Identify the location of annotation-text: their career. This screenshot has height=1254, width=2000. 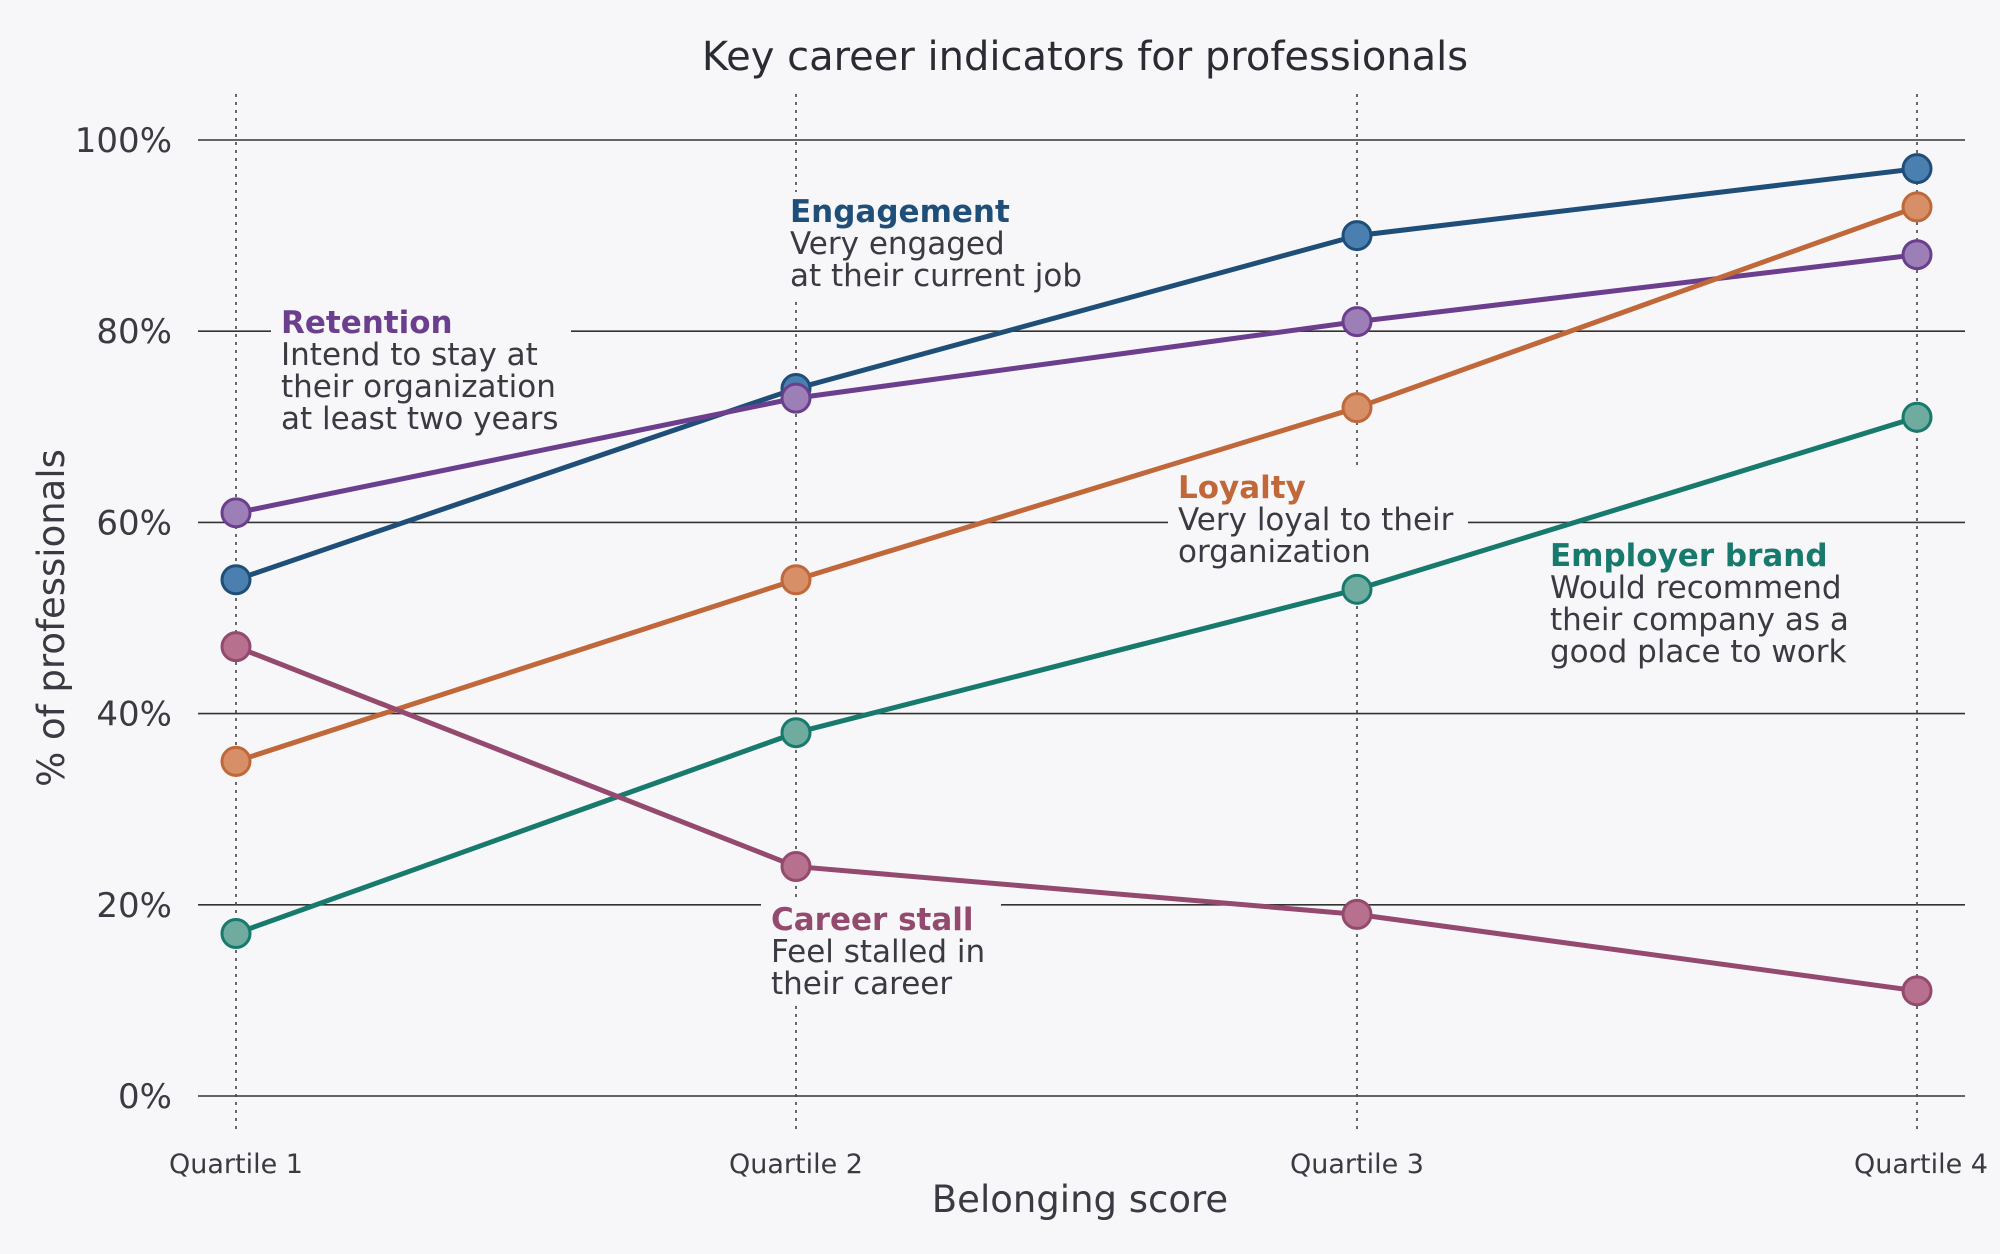
(861, 984).